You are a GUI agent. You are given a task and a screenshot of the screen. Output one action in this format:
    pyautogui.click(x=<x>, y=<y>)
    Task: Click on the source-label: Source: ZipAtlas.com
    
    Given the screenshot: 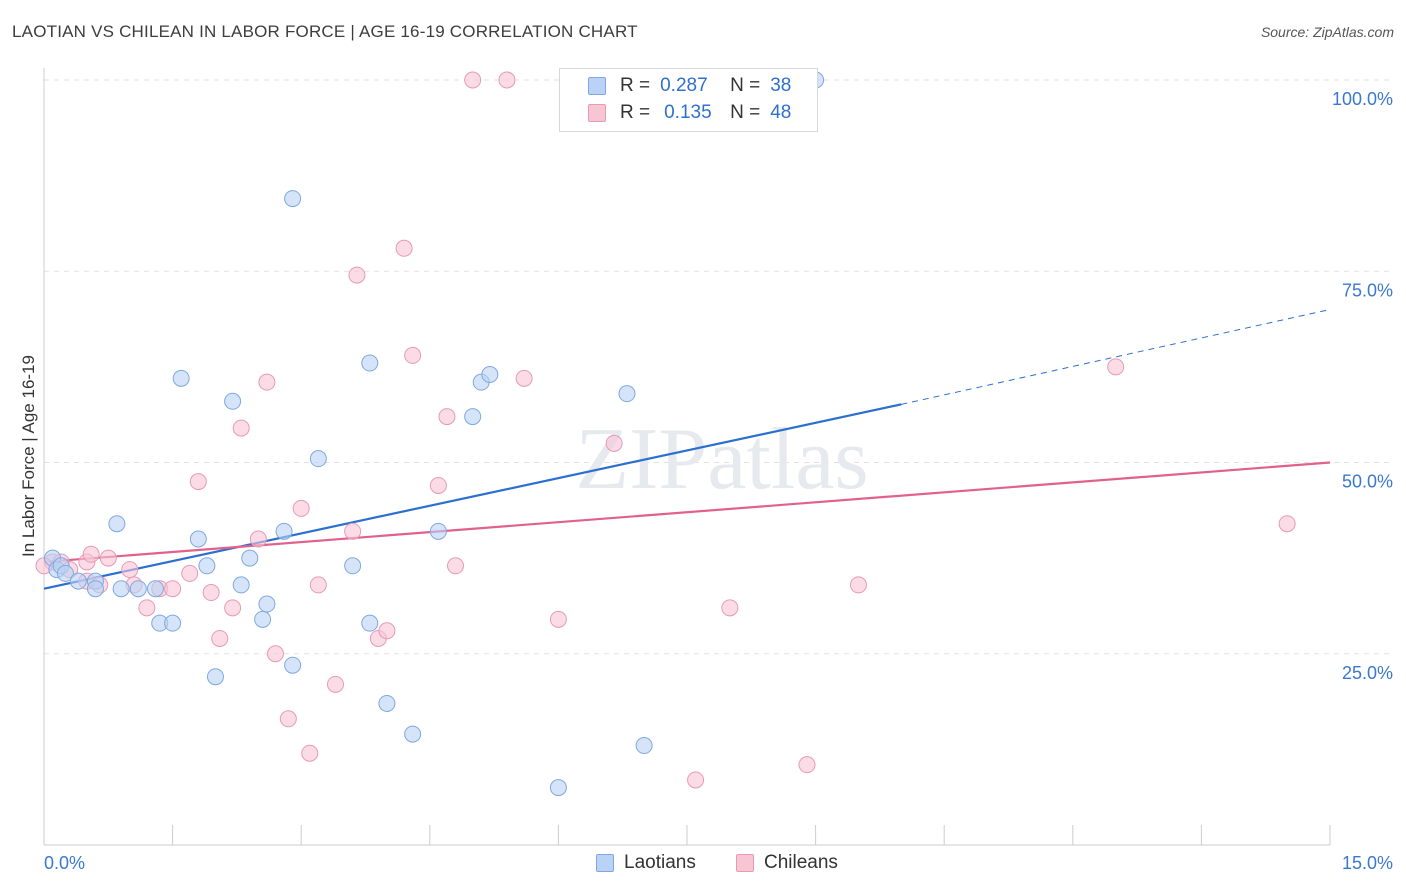 What is the action you would take?
    pyautogui.click(x=1327, y=32)
    